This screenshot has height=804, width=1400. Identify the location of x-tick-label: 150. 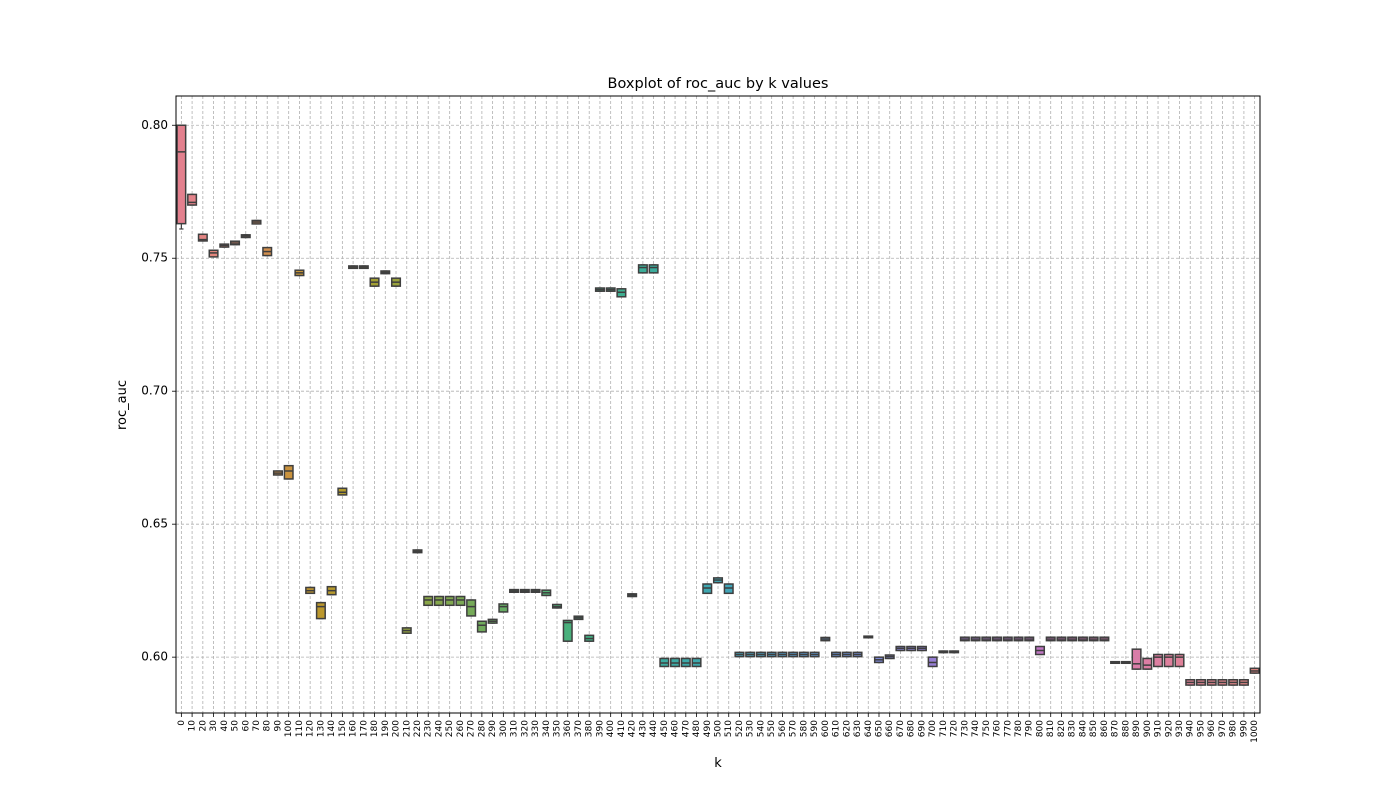
(343, 728).